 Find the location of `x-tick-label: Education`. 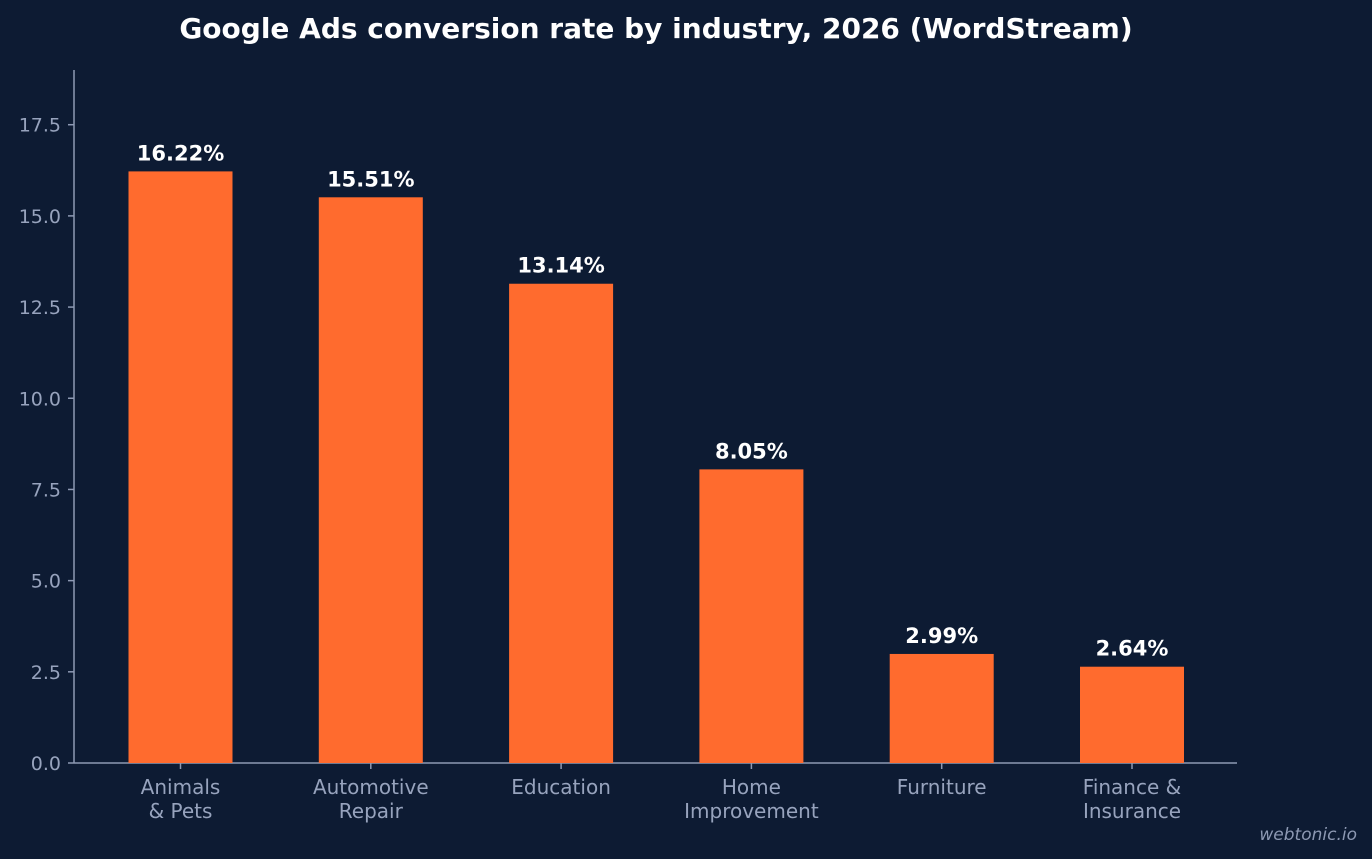

x-tick-label: Education is located at coordinates (561, 787).